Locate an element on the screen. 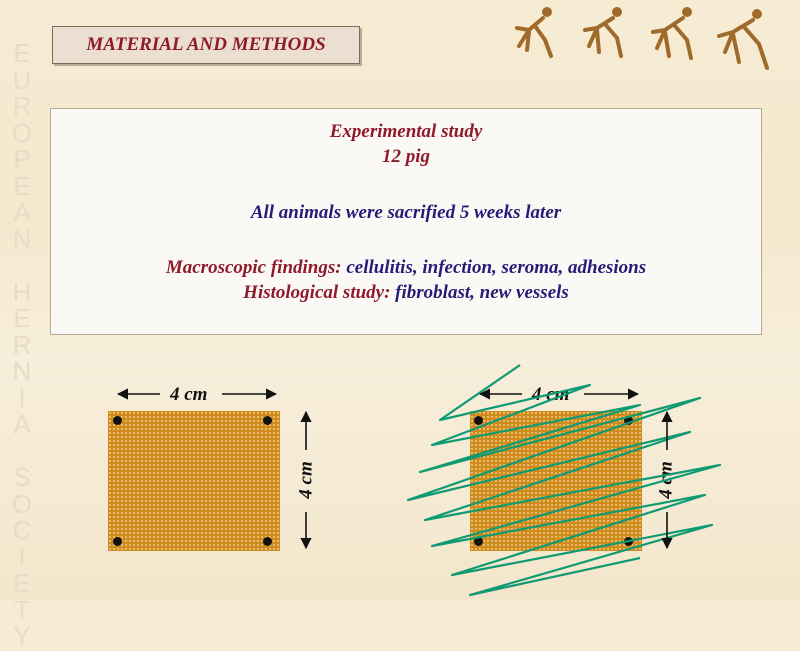 This screenshot has height=651, width=800. macroscopic-values: cellulitis, infection, seroma, adhesions is located at coordinates (494, 267).